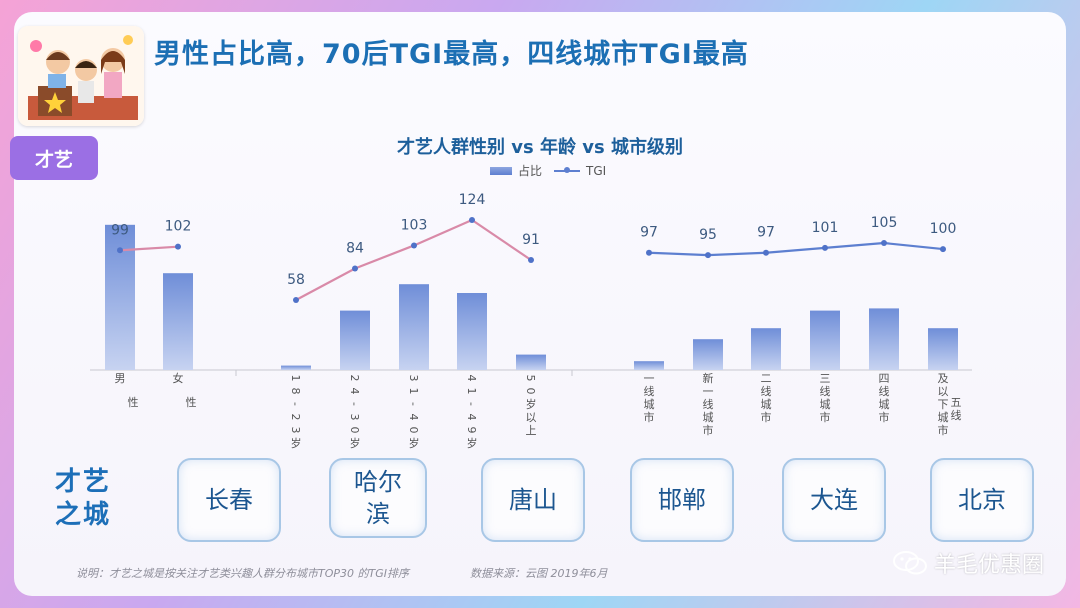 The image size is (1080, 608). I want to click on city-name: 哈尔滨, so click(378, 498).